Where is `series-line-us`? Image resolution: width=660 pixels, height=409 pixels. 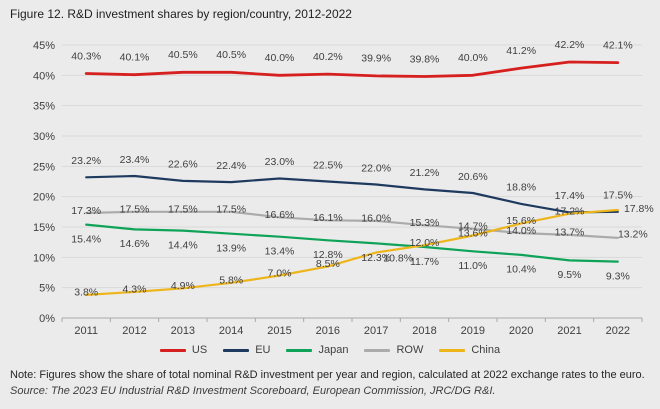
series-line-us is located at coordinates (352, 69).